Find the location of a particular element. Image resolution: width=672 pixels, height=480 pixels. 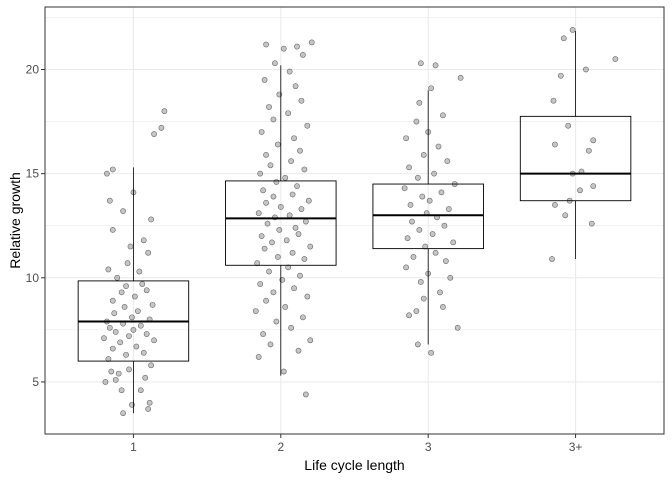

box-body is located at coordinates (575, 158).